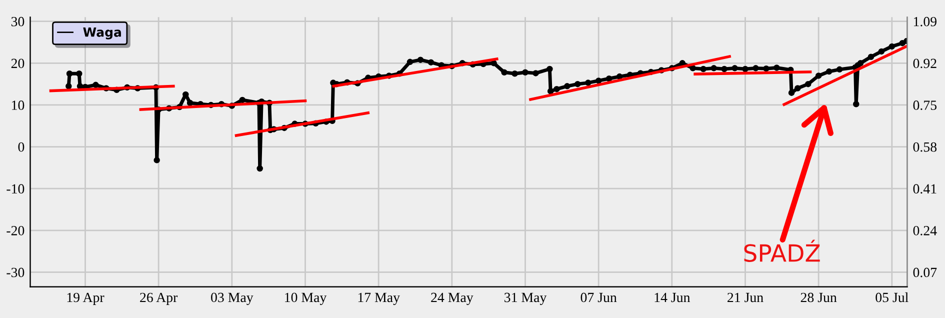 This screenshot has height=318, width=945. I want to click on x-tick-label: 21 Jun, so click(746, 297).